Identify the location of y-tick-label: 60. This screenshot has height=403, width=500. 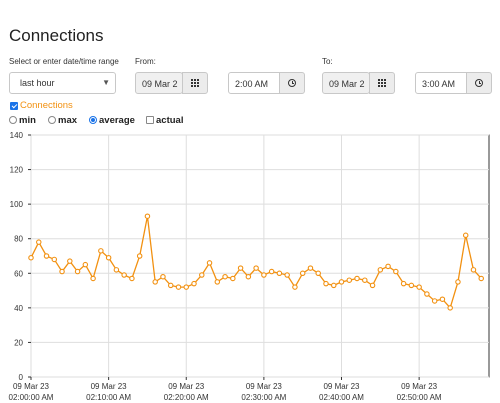
(18, 273).